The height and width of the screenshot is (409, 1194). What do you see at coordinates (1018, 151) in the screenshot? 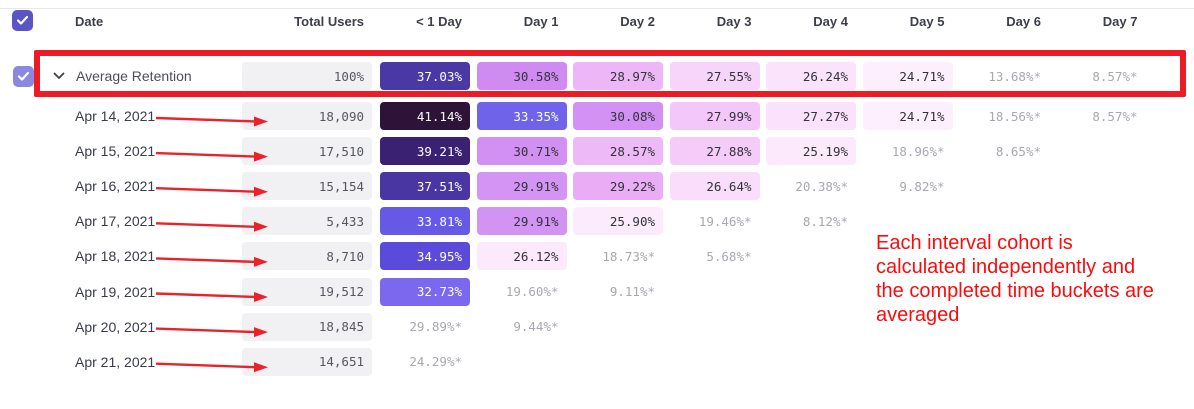
I see `retention-cell-incomplete: 8.65%*` at bounding box center [1018, 151].